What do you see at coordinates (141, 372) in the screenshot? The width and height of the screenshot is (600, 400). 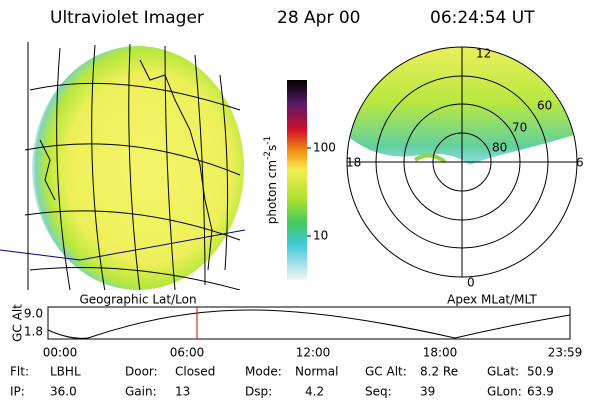 I see `field-label: Door:` at bounding box center [141, 372].